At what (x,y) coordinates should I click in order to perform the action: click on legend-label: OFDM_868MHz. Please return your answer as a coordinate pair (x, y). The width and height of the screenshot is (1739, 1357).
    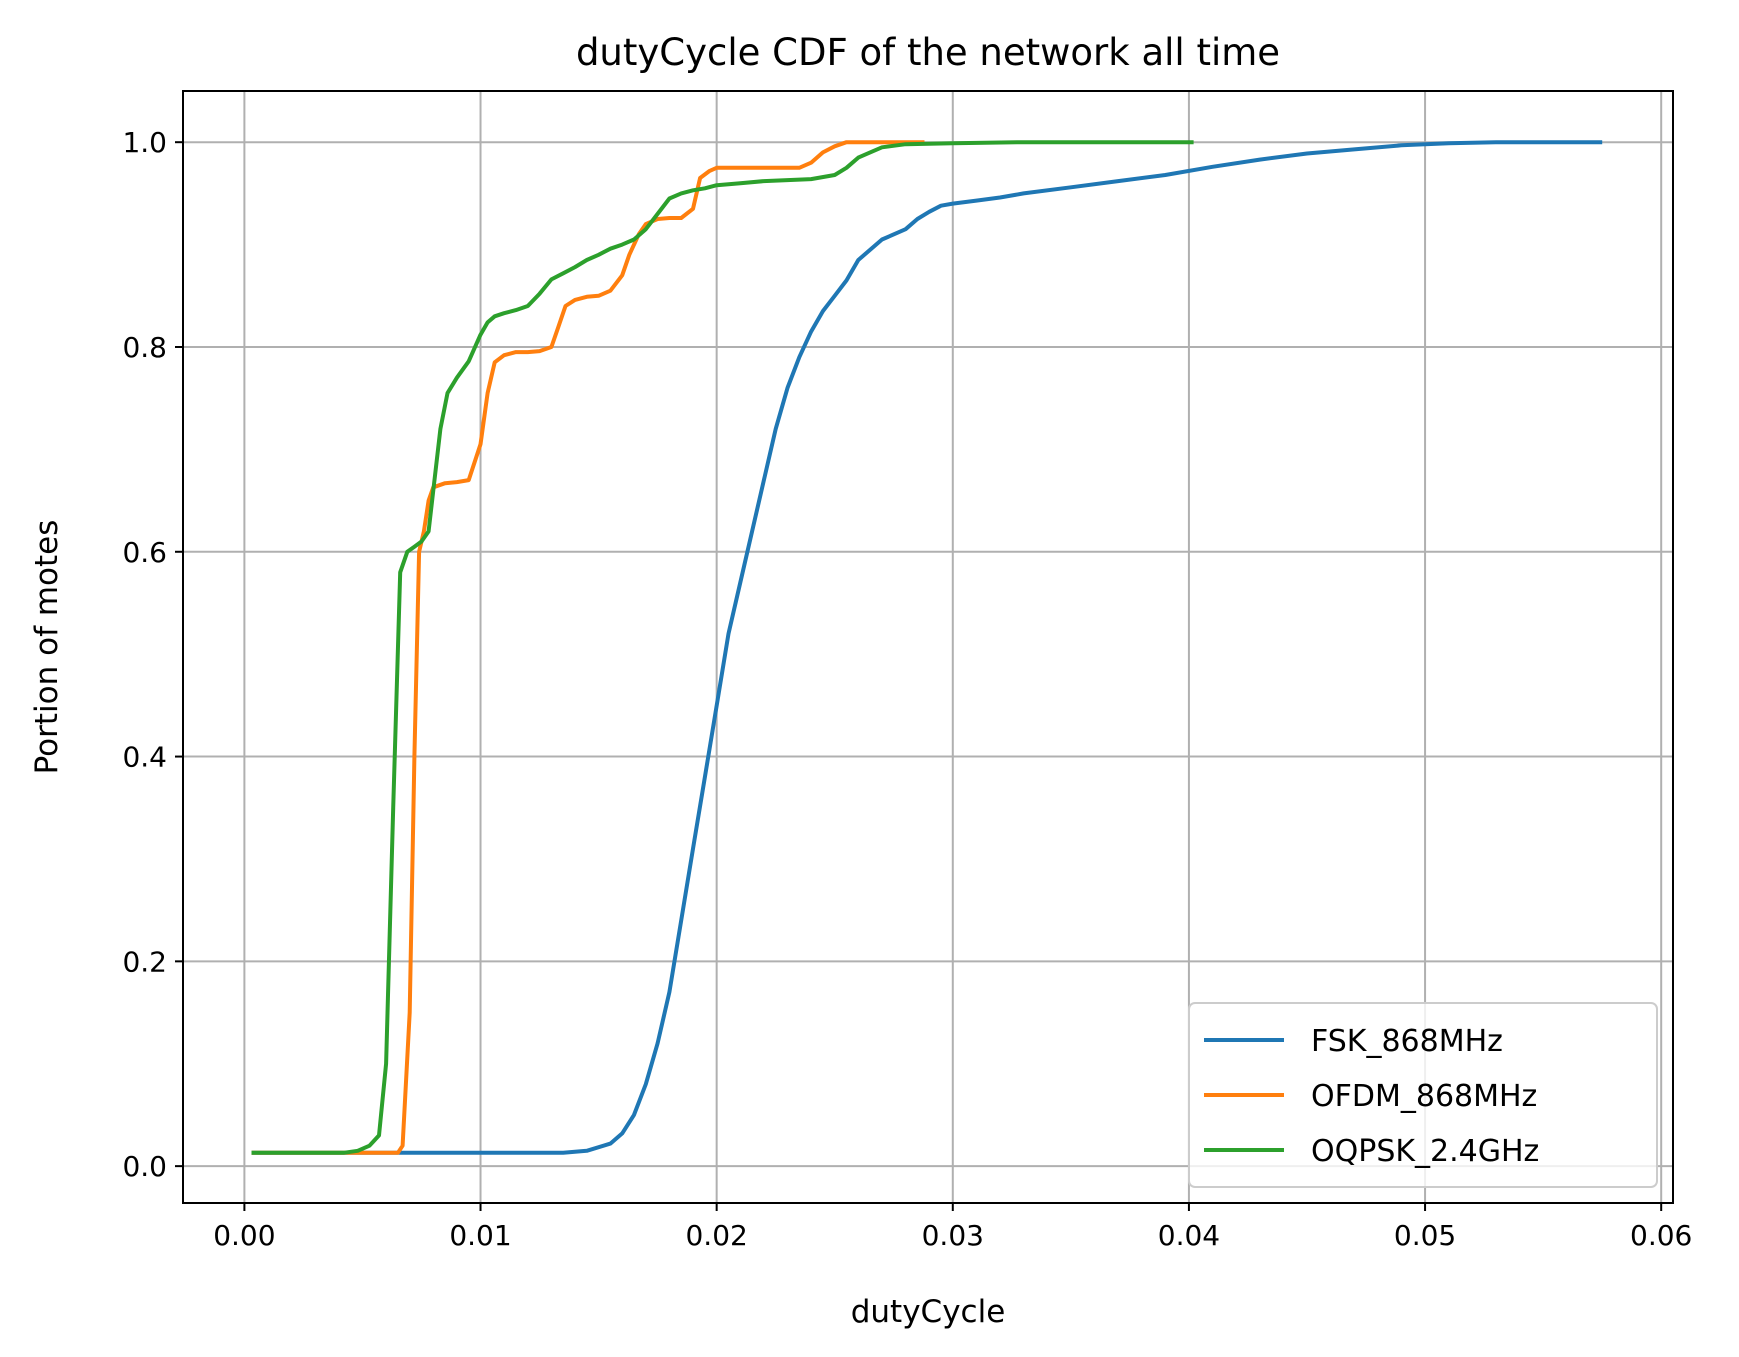
    Looking at the image, I should click on (1424, 1096).